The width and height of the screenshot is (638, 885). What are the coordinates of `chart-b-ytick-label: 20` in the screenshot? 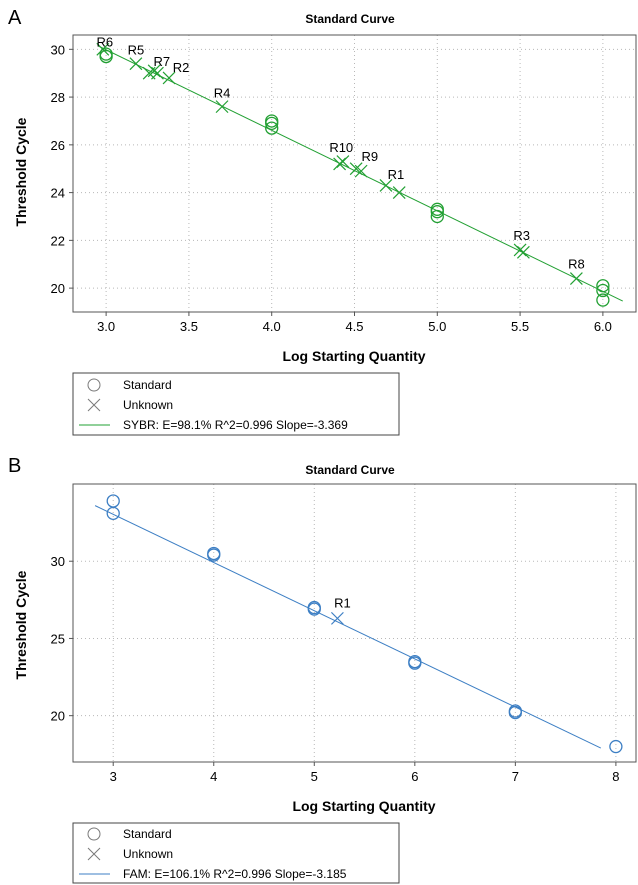 It's located at (58, 716).